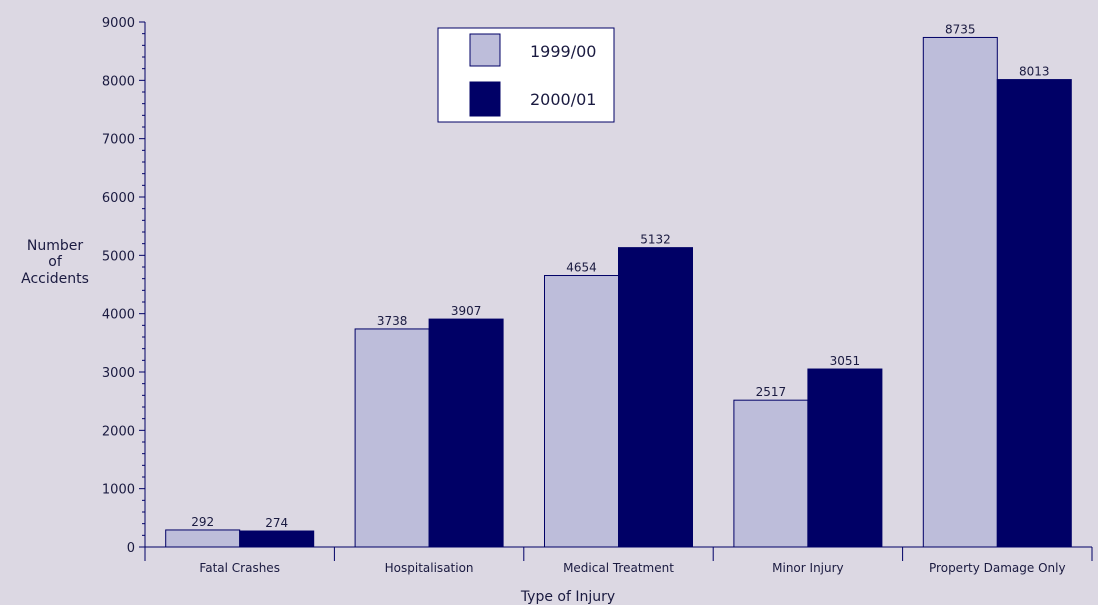  Describe the element at coordinates (118, 490) in the screenshot. I see `y-tick-label-1000: 1000` at that location.